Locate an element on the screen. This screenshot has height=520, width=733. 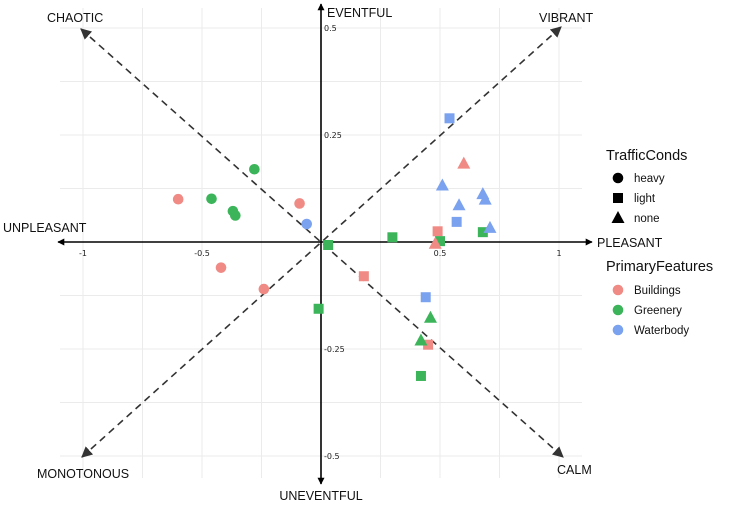
label-calm: CALM is located at coordinates (574, 470).